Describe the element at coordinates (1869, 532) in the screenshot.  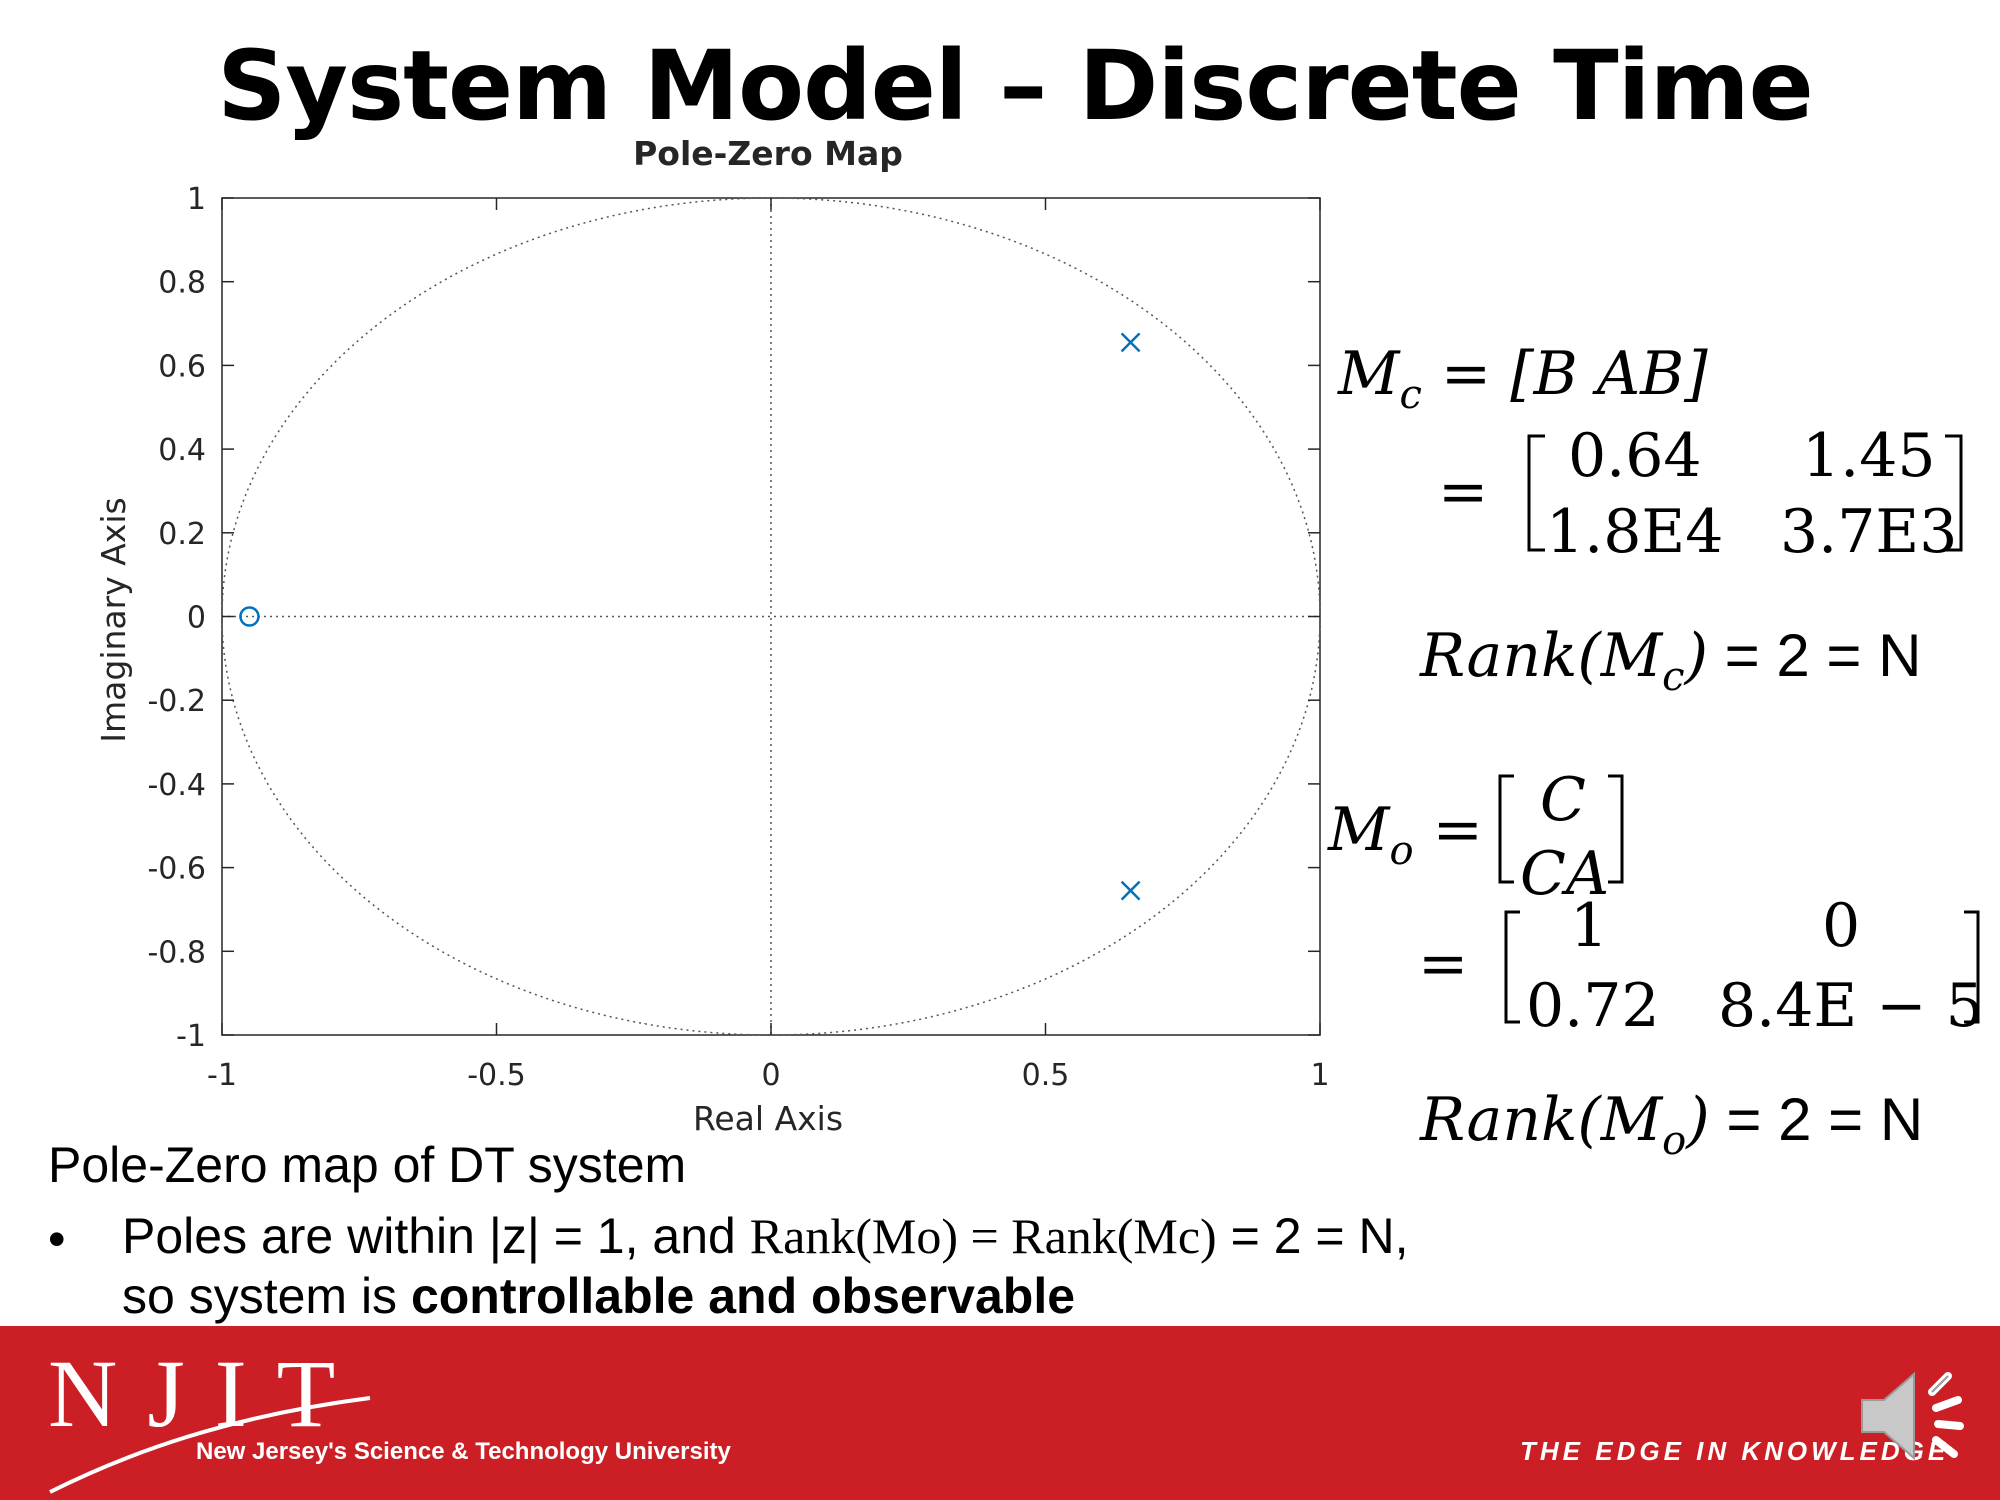
I see `mc-r2c2: 3.7E3` at that location.